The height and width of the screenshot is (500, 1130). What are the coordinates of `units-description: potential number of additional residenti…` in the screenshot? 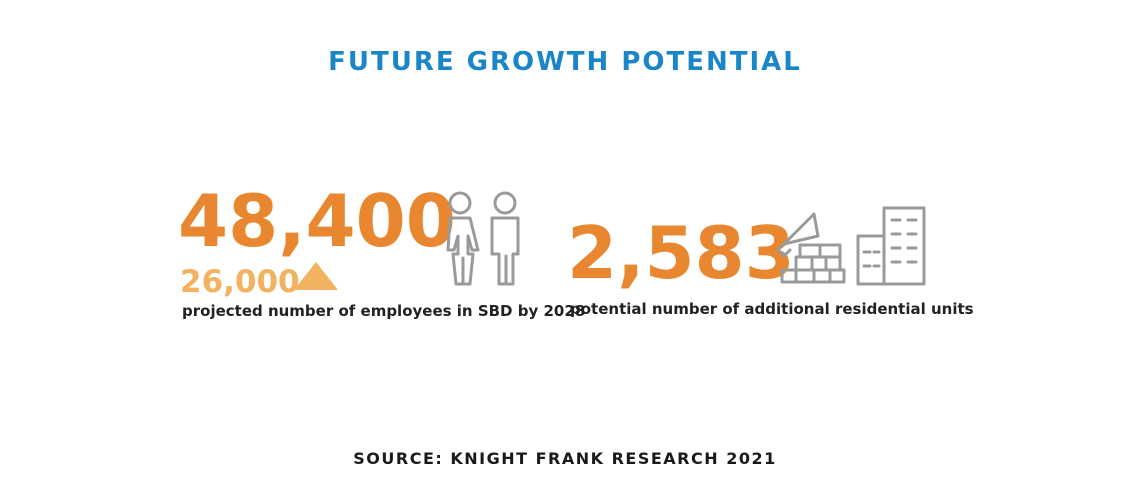 It's located at (772, 309).